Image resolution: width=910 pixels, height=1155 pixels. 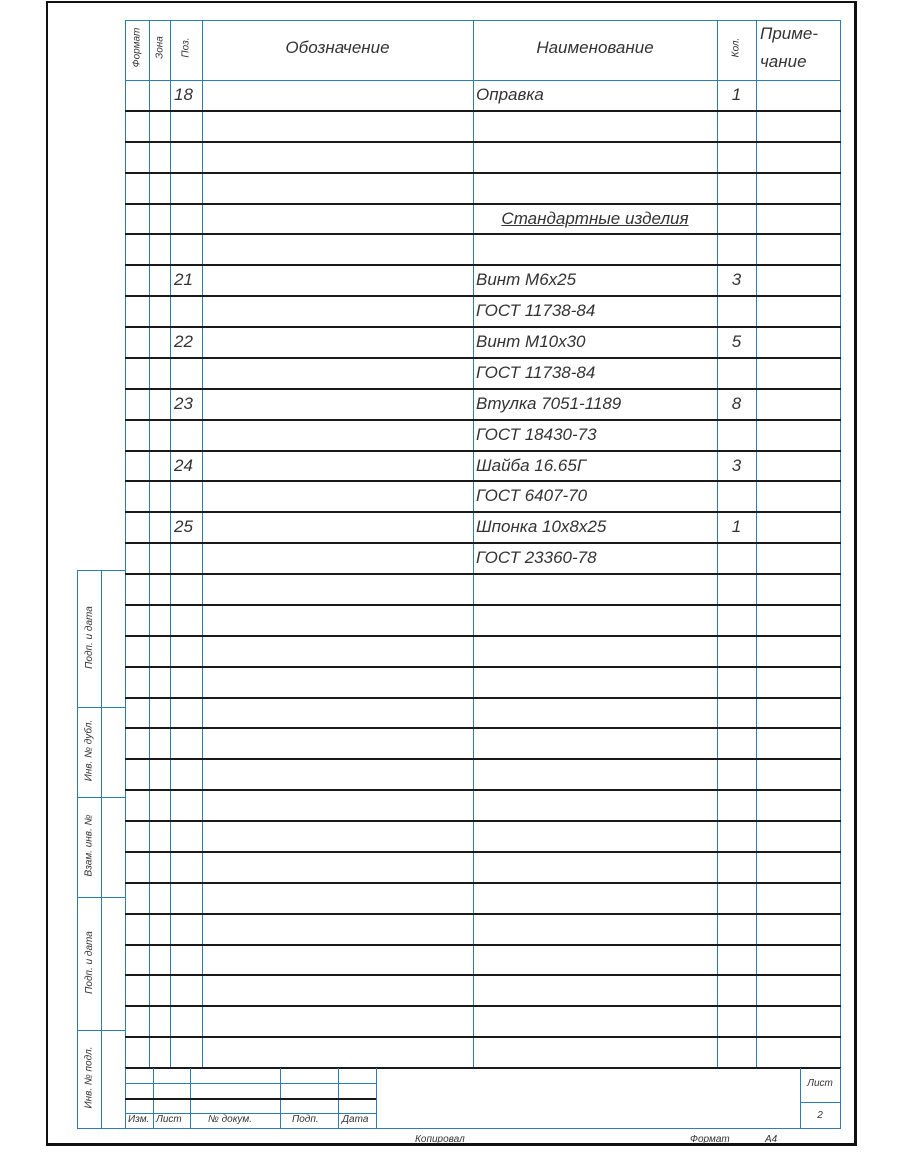 I want to click on tb-doc-no: № докум., so click(x=230, y=1119).